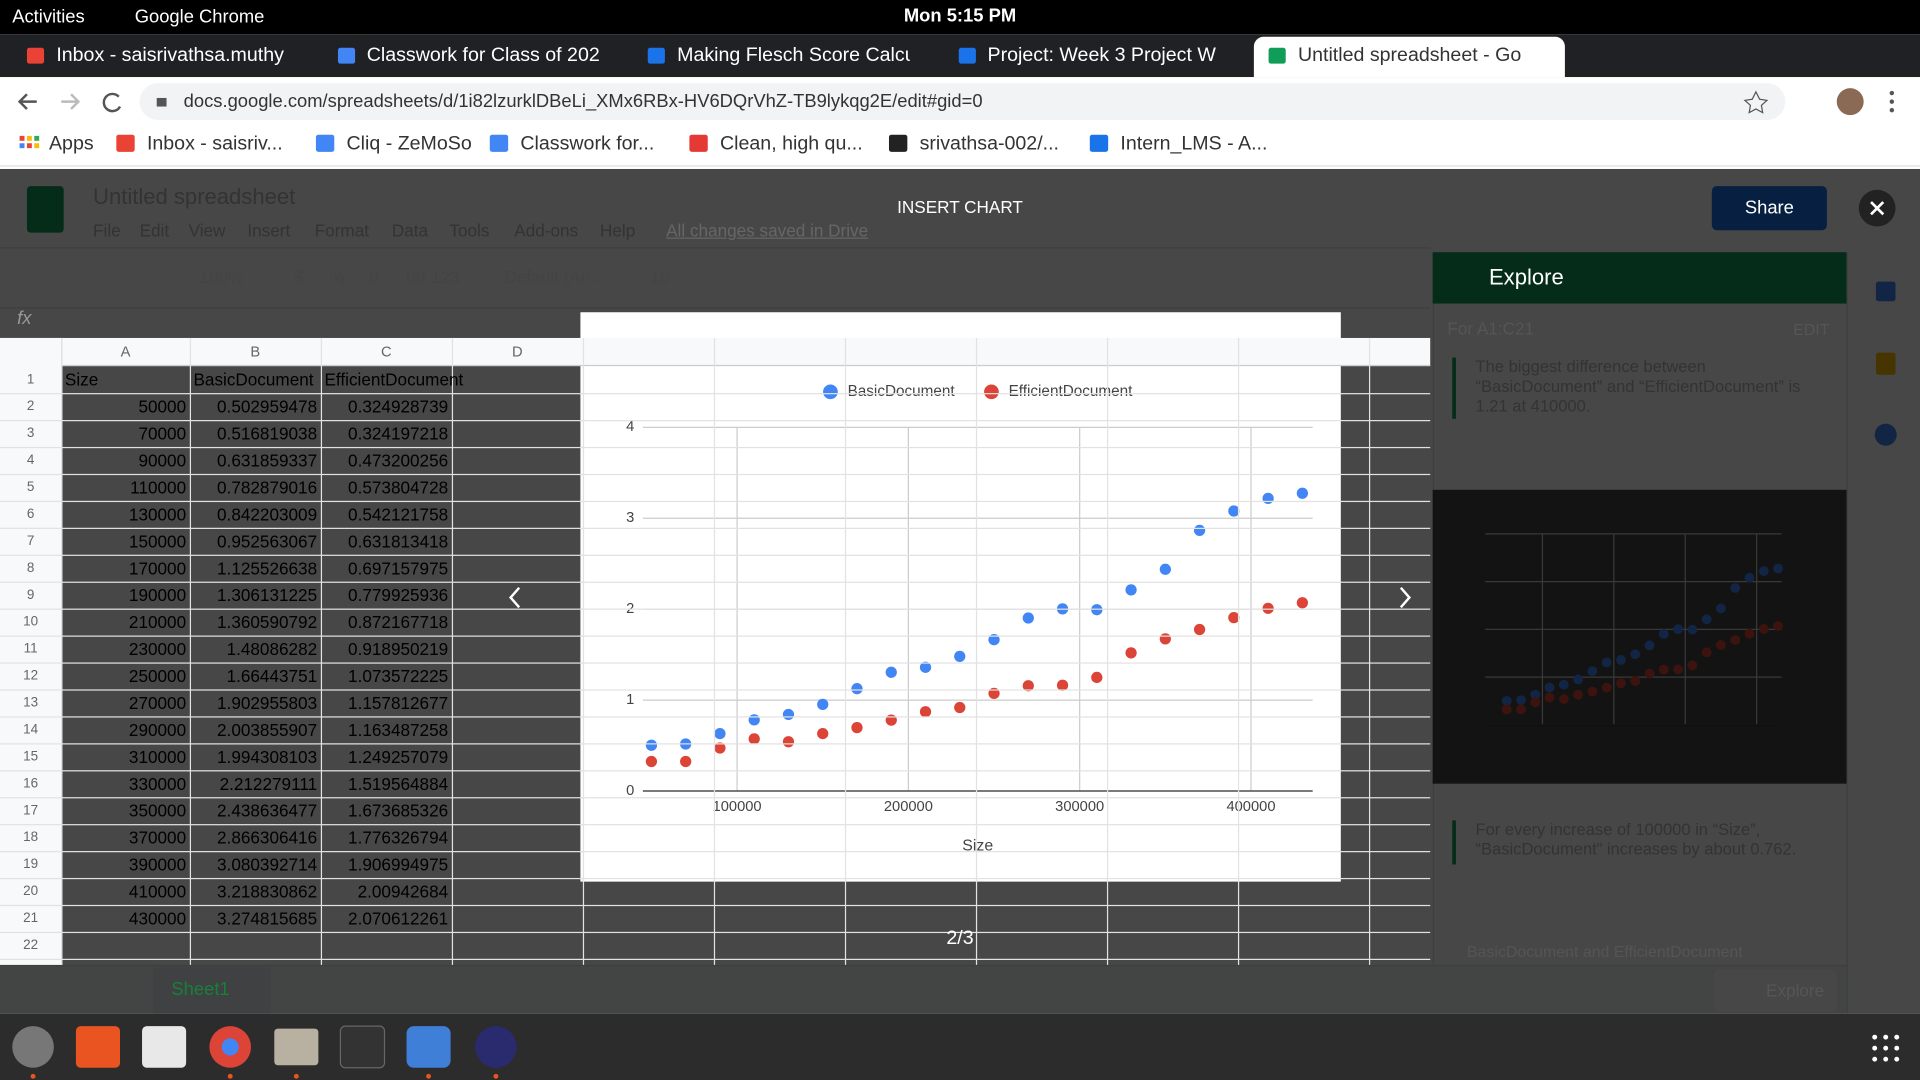 This screenshot has height=1080, width=1920. Describe the element at coordinates (398, 810) in the screenshot. I see `cell: 1.673685326` at that location.